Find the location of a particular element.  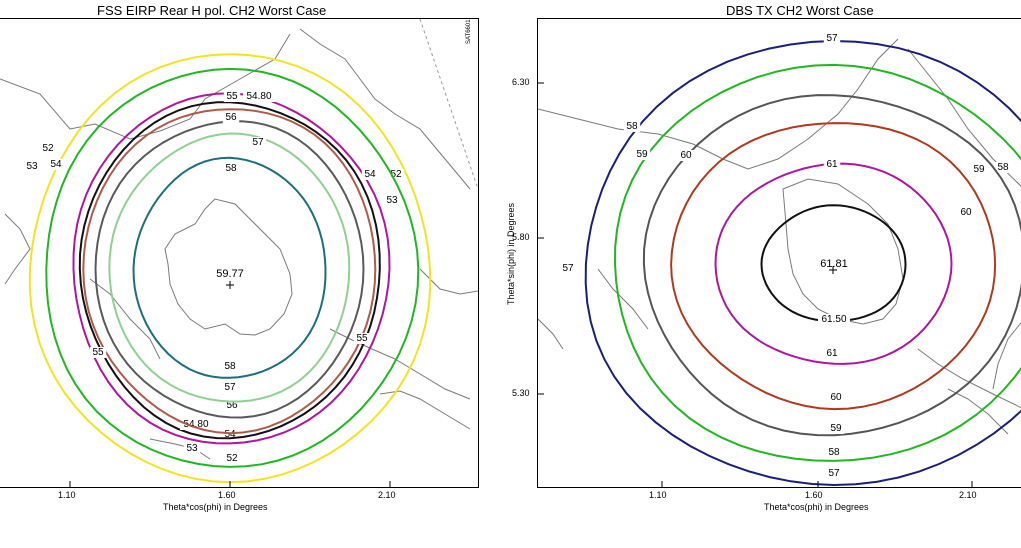

peak-value-label: 61.81 is located at coordinates (834, 264).